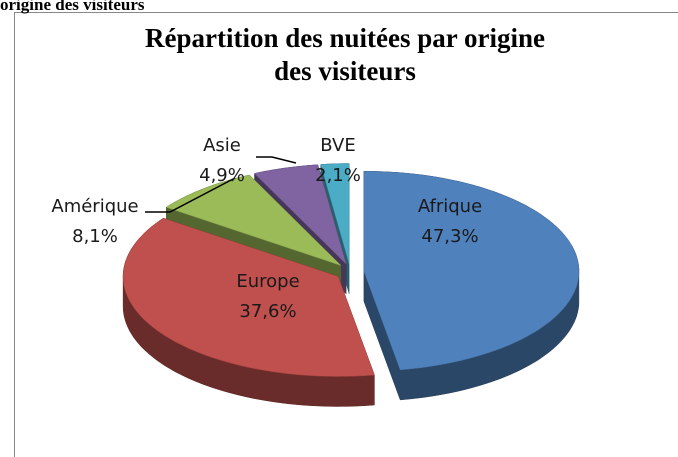  What do you see at coordinates (72, 7) in the screenshot?
I see `caption: origine des visiteurs` at bounding box center [72, 7].